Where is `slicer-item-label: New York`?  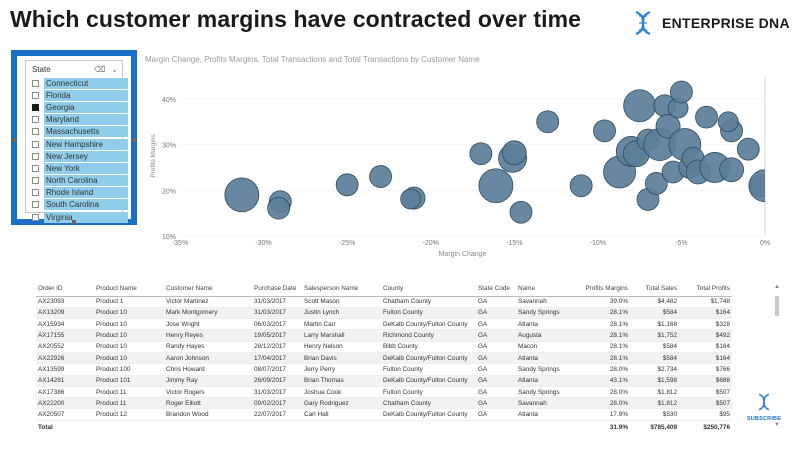 slicer-item-label: New York is located at coordinates (86, 168).